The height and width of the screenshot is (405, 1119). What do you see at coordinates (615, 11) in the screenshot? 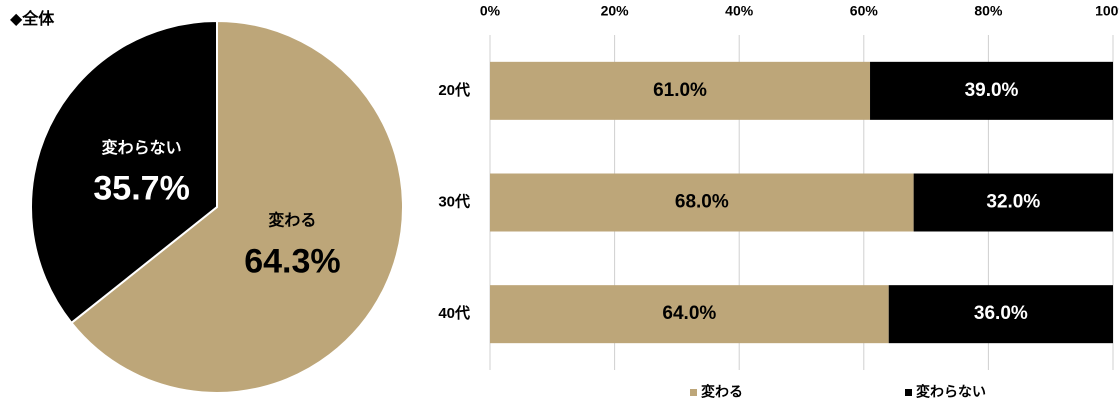
I see `x-tick-label: 20%` at bounding box center [615, 11].